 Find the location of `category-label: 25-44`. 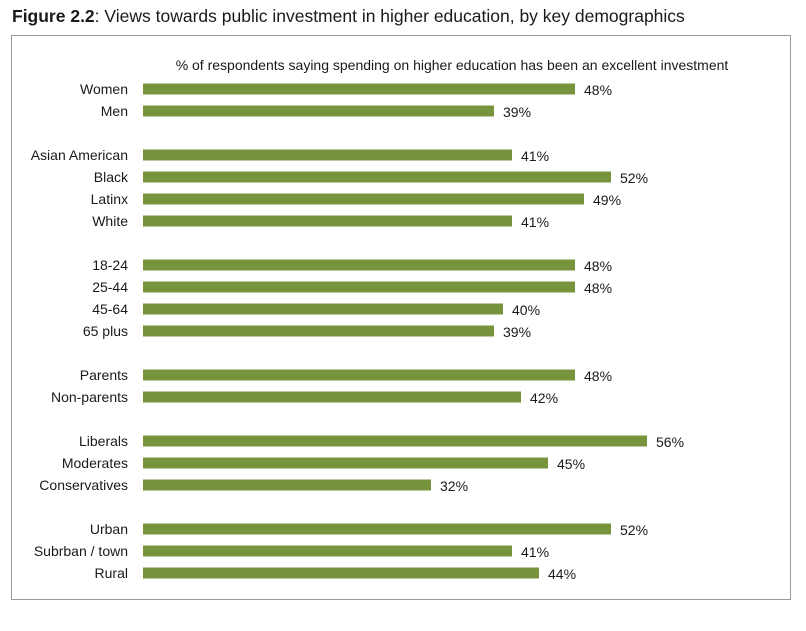

category-label: 25-44 is located at coordinates (110, 287).